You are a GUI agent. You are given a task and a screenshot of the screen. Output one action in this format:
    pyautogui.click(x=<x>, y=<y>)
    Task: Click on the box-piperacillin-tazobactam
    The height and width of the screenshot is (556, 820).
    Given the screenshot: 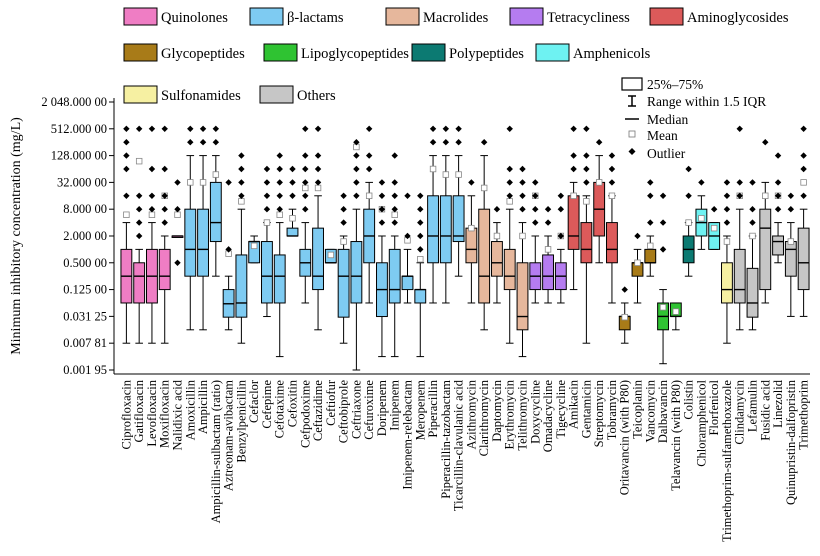 What is the action you would take?
    pyautogui.click(x=445, y=214)
    